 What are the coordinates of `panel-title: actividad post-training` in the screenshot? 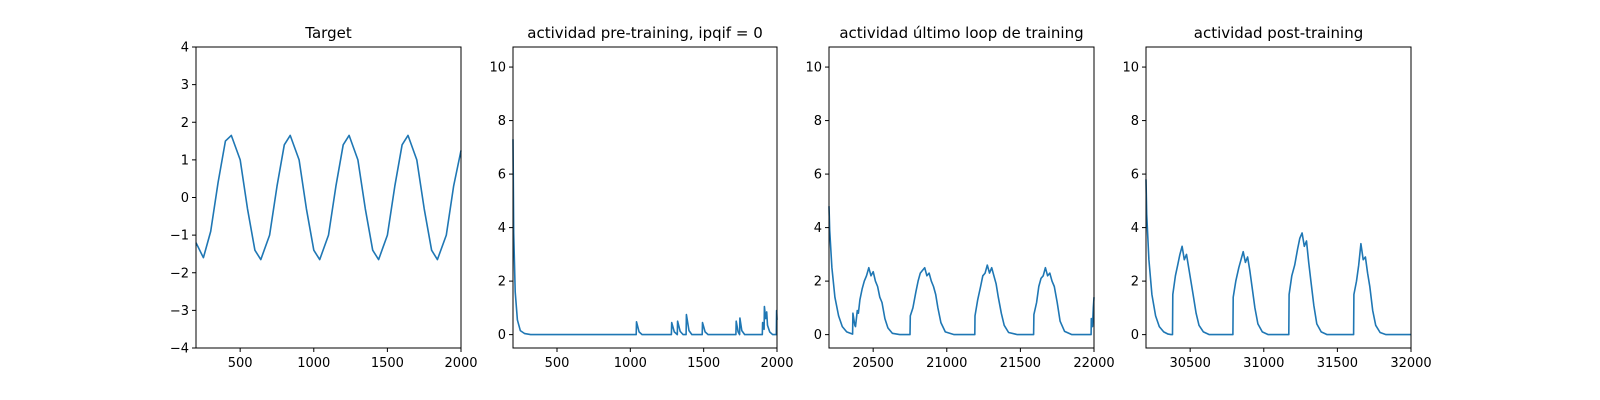 It's located at (1278, 33).